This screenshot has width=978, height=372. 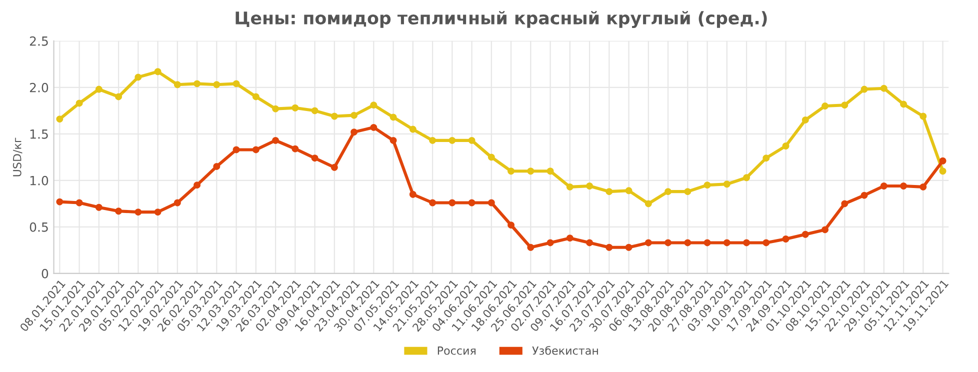 I want to click on y-tick-label: 0.5, so click(x=39, y=227).